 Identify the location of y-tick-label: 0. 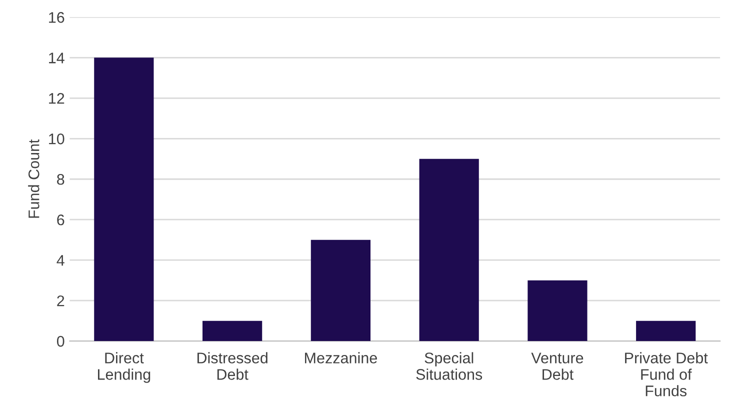
(60, 341).